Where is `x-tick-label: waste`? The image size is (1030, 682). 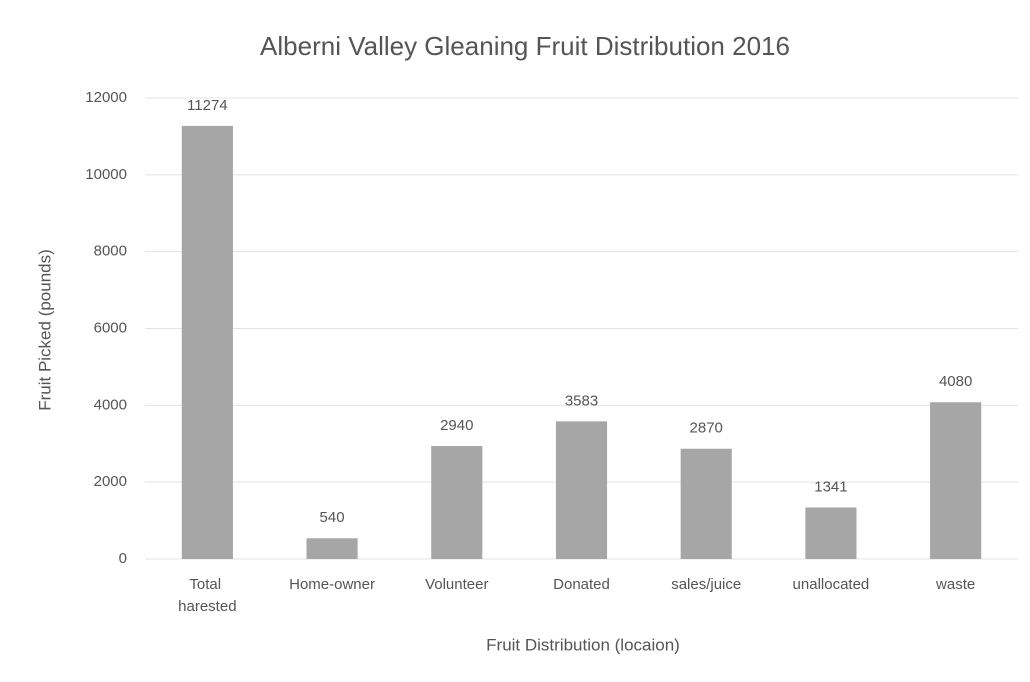
x-tick-label: waste is located at coordinates (955, 584).